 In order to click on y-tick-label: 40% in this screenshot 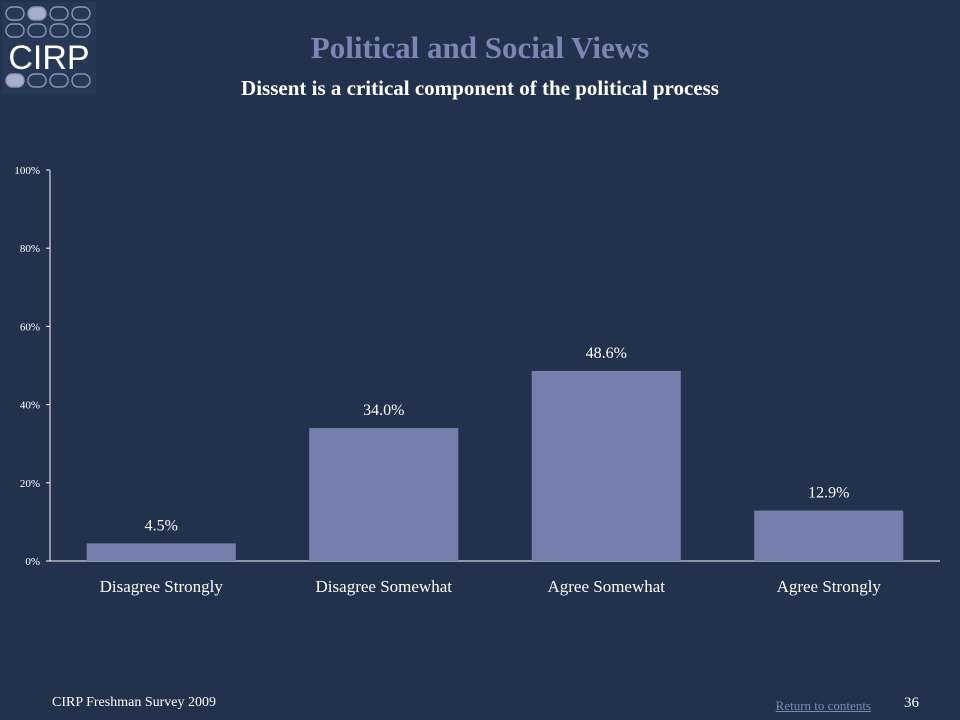, I will do `click(30, 406)`.